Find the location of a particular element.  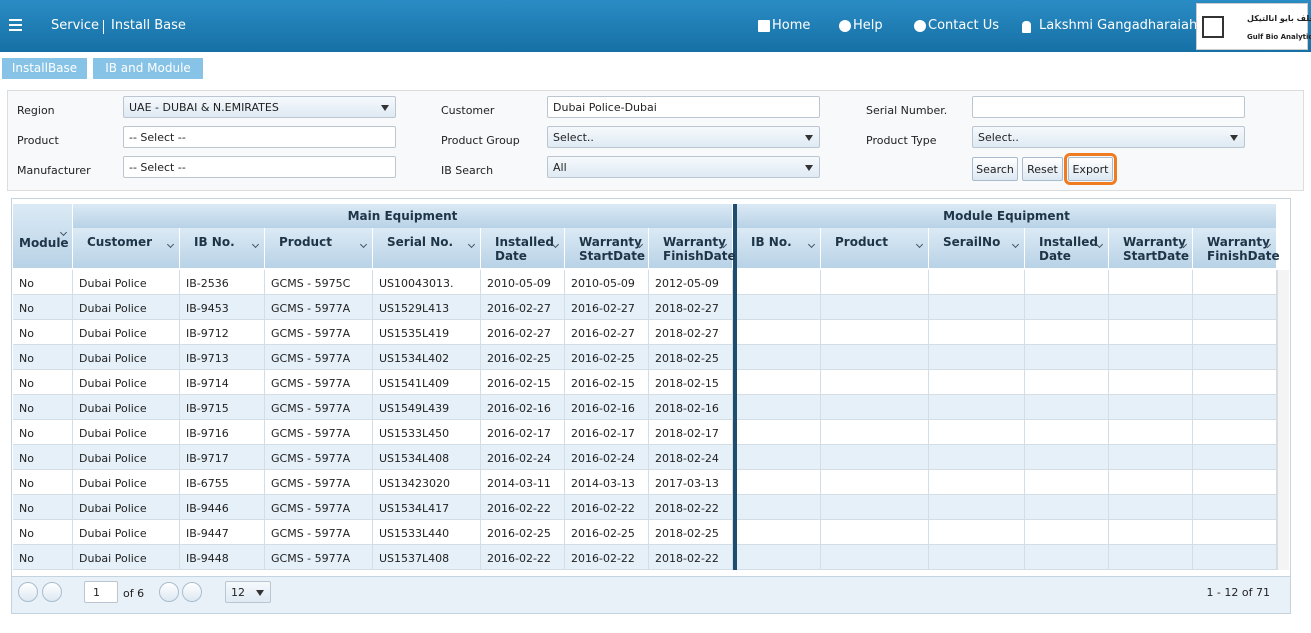

column-header: Serial No. is located at coordinates (427, 248).